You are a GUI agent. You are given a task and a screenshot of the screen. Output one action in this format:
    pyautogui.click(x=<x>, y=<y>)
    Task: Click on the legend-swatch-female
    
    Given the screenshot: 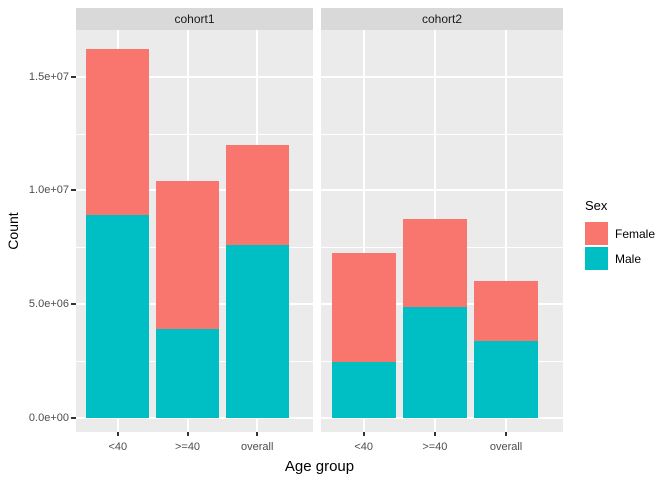 What is the action you would take?
    pyautogui.click(x=596, y=233)
    